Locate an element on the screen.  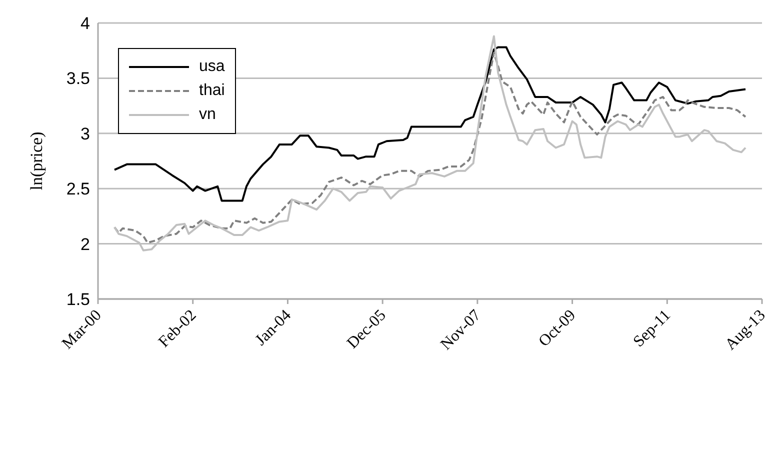
legend-label: thai is located at coordinates (212, 91).